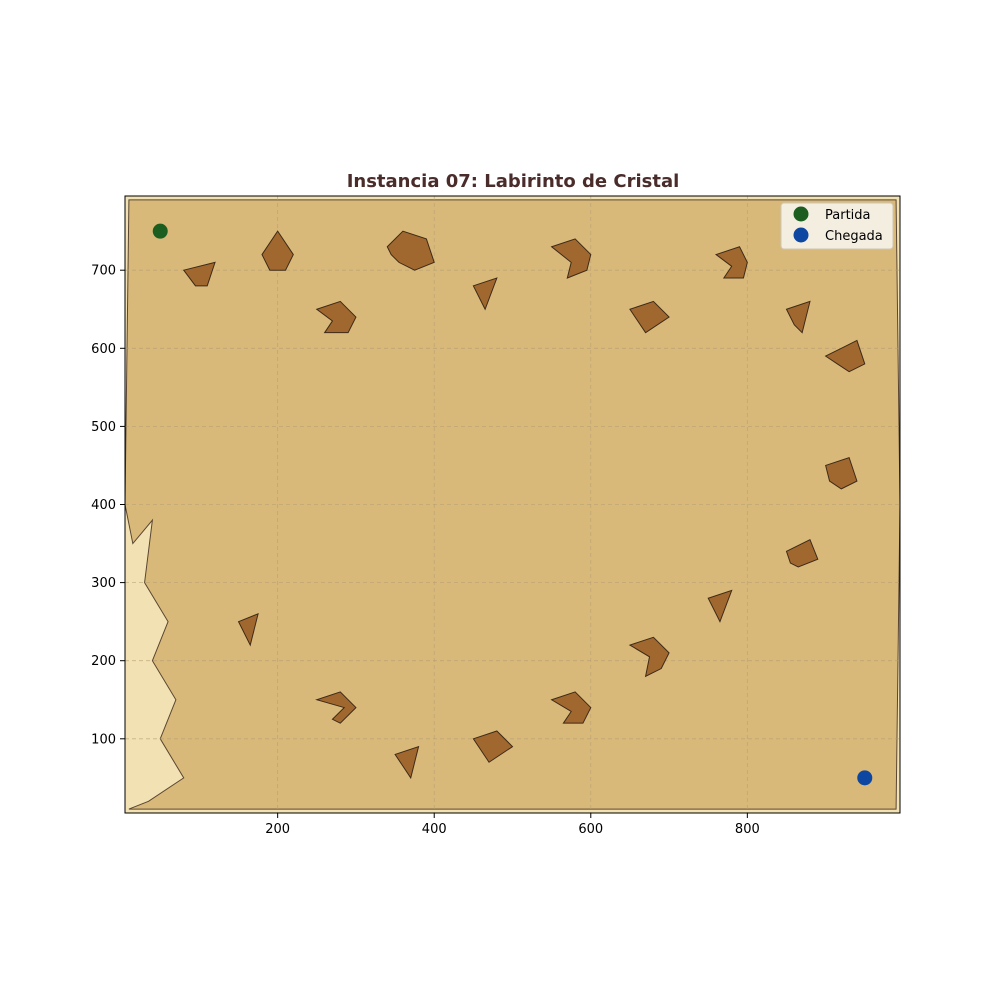 The image size is (1000, 1000). What do you see at coordinates (103, 349) in the screenshot?
I see `y-tick-label: 600` at bounding box center [103, 349].